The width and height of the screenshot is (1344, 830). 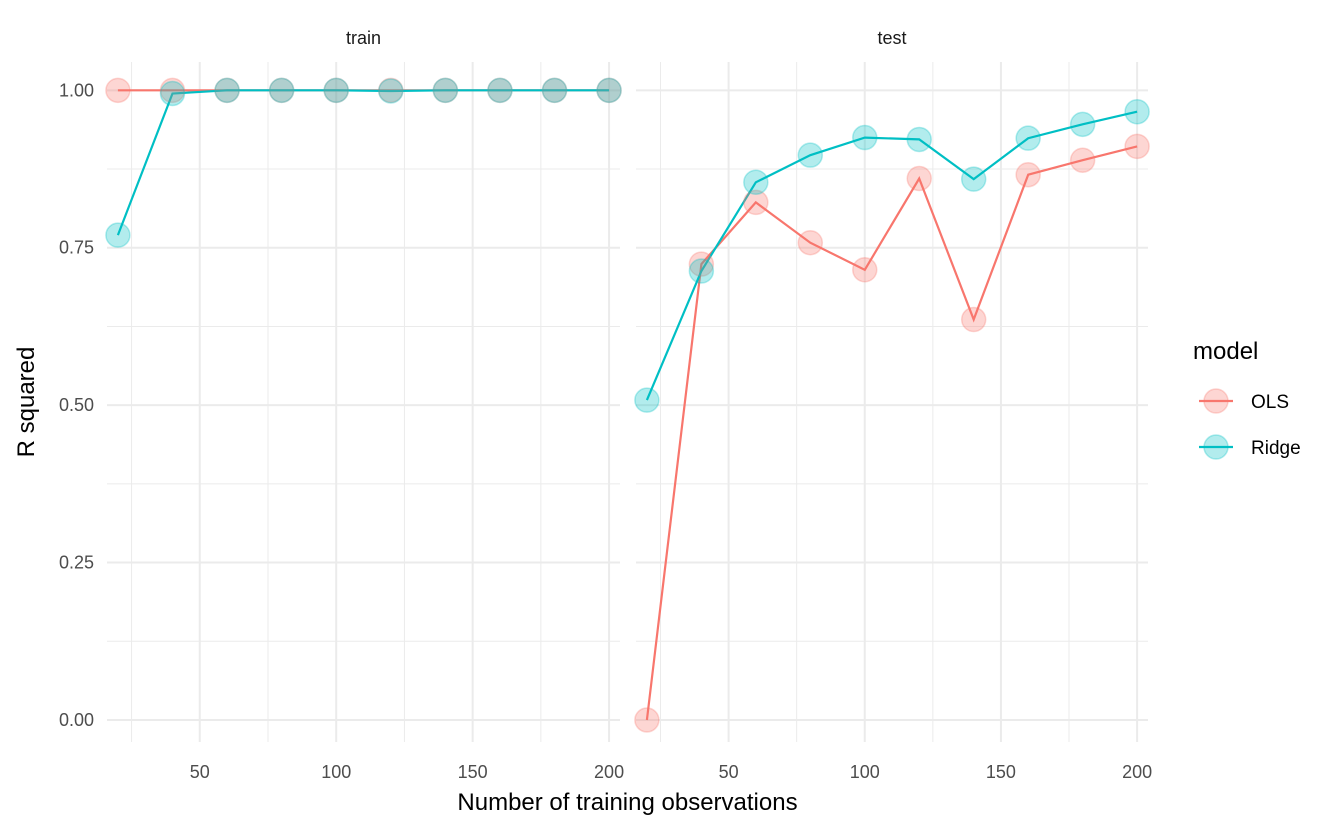 I want to click on series-line-ridge-train, so click(x=363, y=162).